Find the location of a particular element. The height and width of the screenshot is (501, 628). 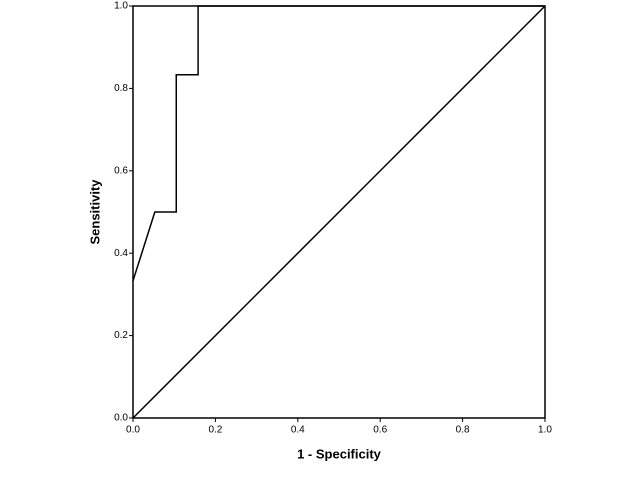

y-tick-label: 0.6 is located at coordinates (121, 170).